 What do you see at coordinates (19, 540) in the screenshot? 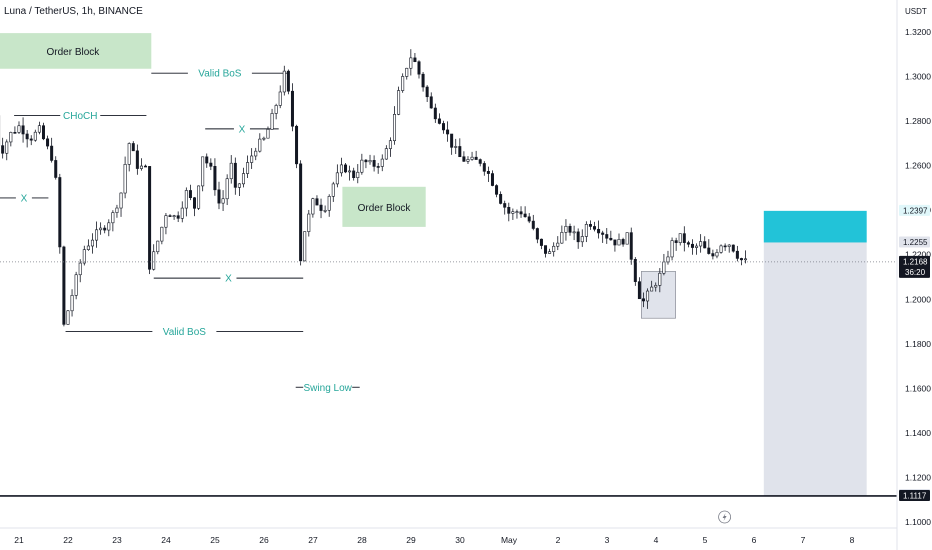
I see `x-tick-0: 21` at bounding box center [19, 540].